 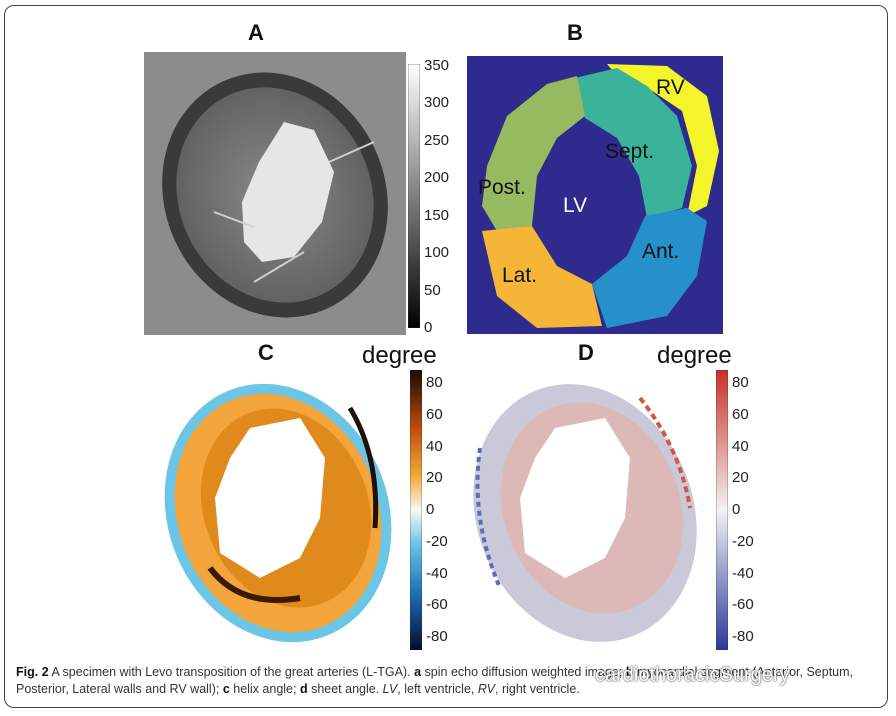 I want to click on panel-a-colorbar-tick: 50, so click(x=432, y=290).